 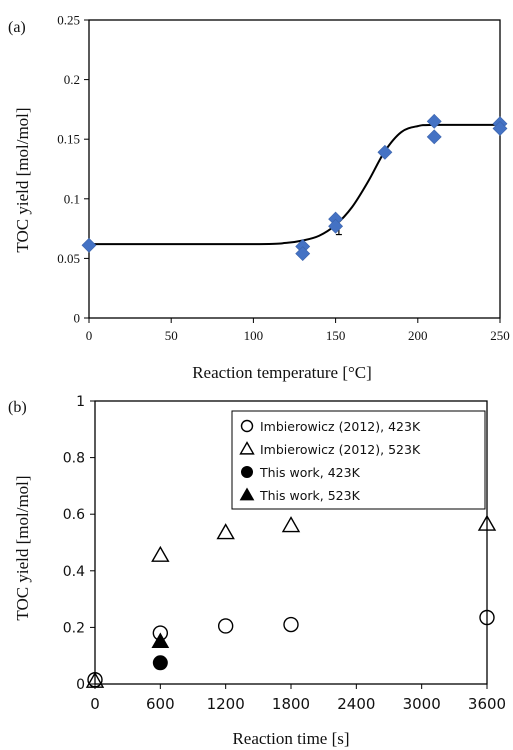 What do you see at coordinates (89, 335) in the screenshot?
I see `panel-a-x-tick-label: 0` at bounding box center [89, 335].